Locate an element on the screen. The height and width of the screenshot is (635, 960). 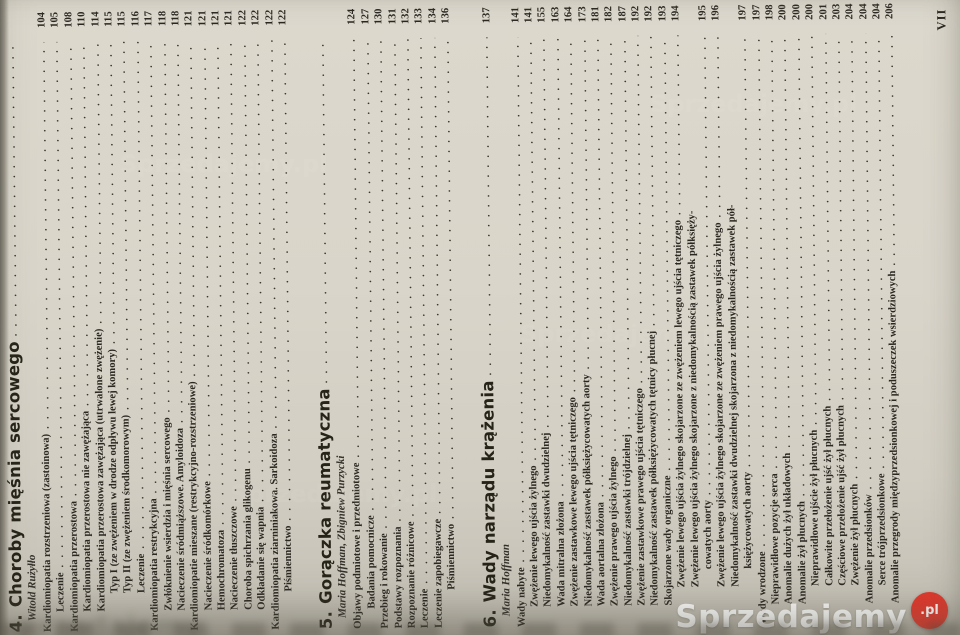
entry-title: Kardiomiopatia restrykcyjna is located at coordinates (154, 564).